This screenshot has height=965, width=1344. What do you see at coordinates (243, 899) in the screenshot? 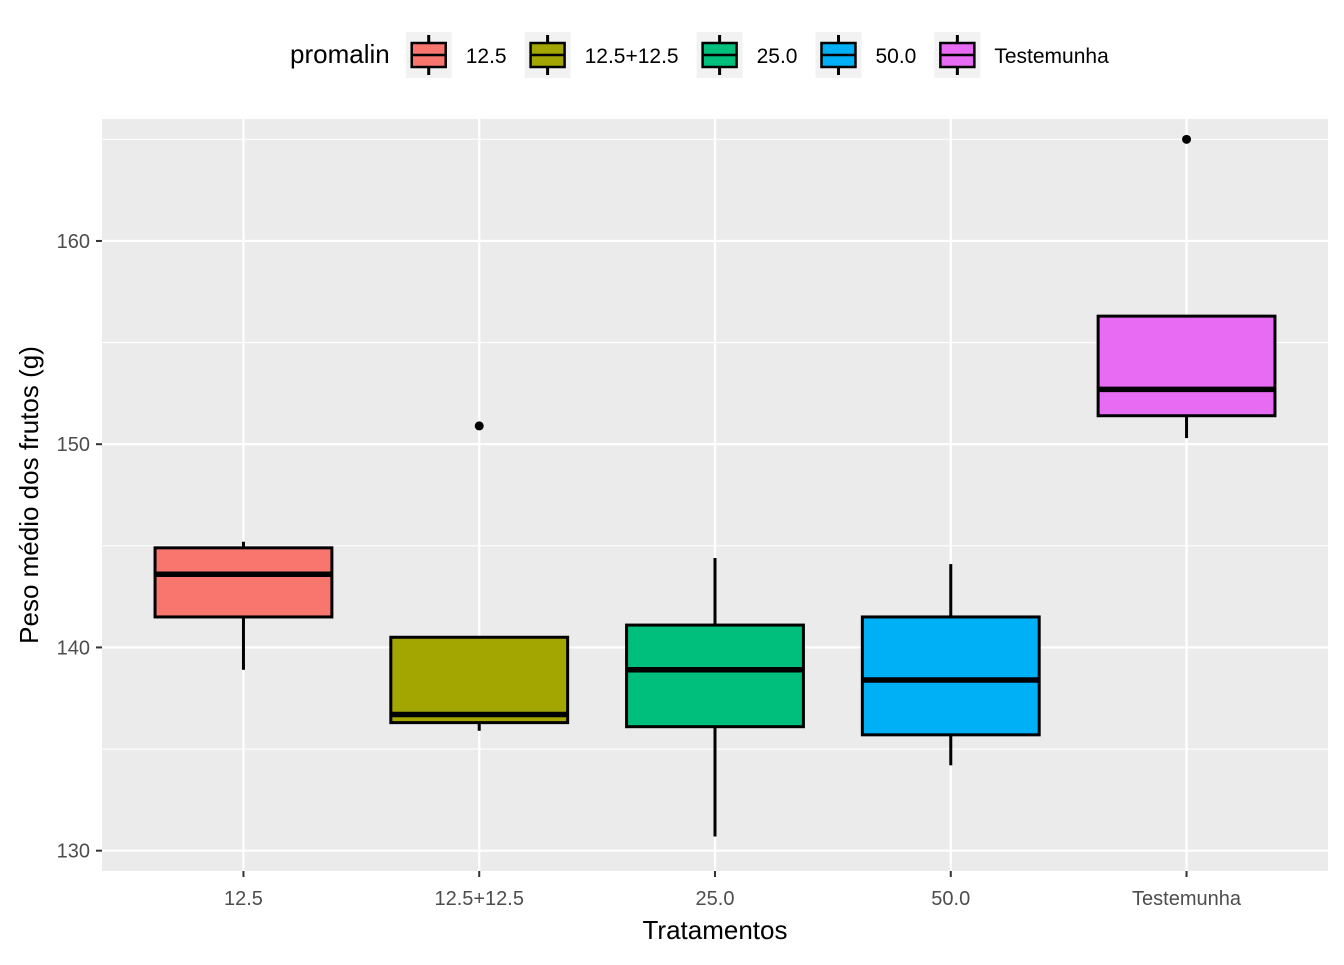
I see `x-tick-label: 12.5` at bounding box center [243, 899].